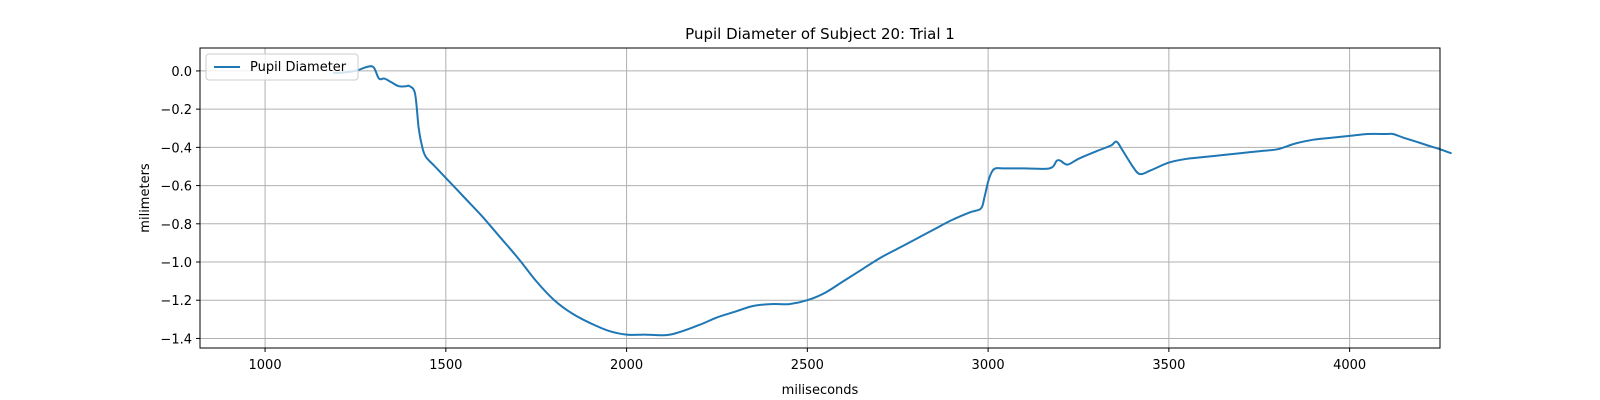 The width and height of the screenshot is (1600, 400). What do you see at coordinates (181, 72) in the screenshot?
I see `y-tick-label: 0.0` at bounding box center [181, 72].